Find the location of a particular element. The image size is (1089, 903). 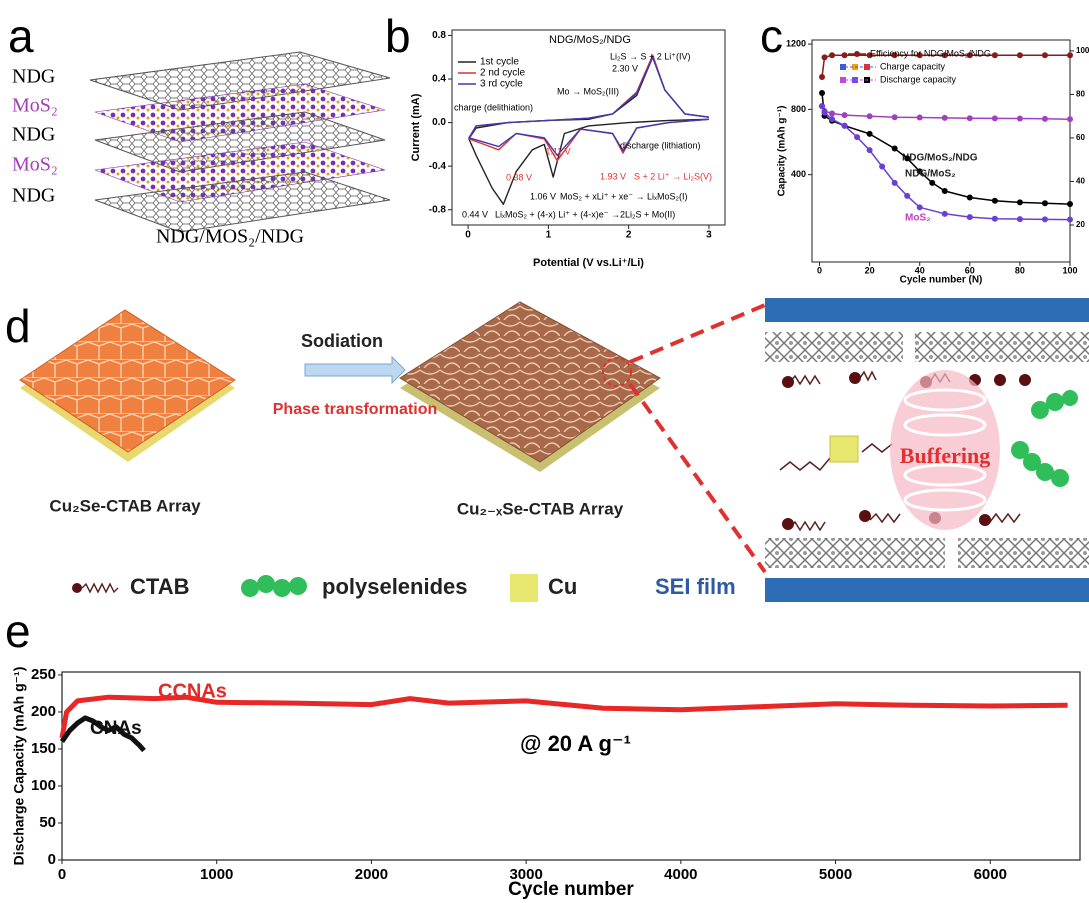

y2-tick-label: 100 is located at coordinates (1082, 50).